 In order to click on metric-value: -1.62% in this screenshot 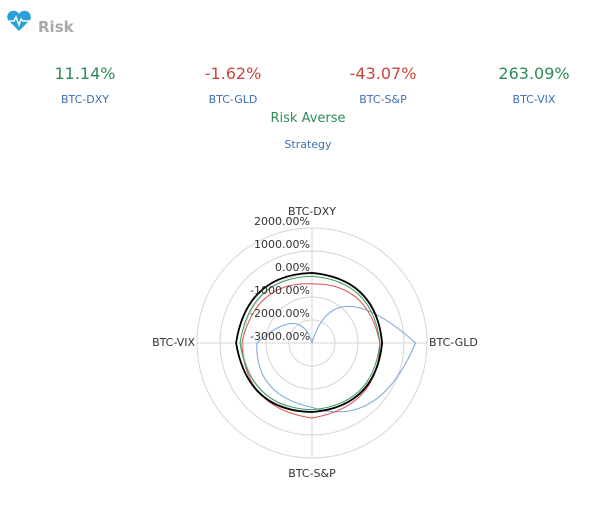, I will do `click(233, 73)`.